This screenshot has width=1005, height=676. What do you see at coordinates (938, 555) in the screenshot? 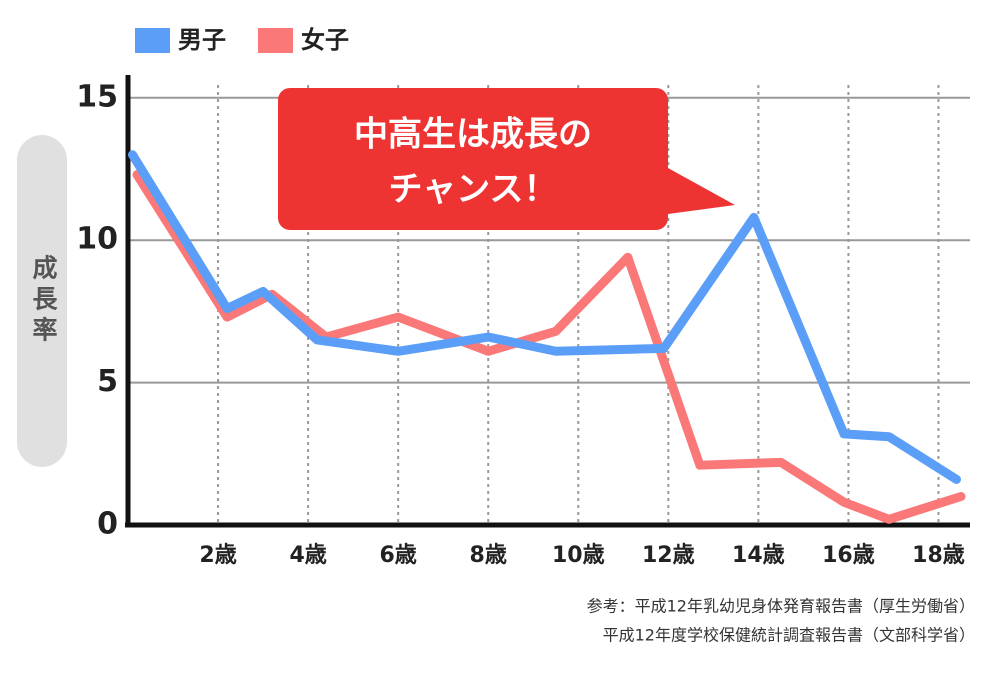
I see `x-tick-label: 18歳` at bounding box center [938, 555].